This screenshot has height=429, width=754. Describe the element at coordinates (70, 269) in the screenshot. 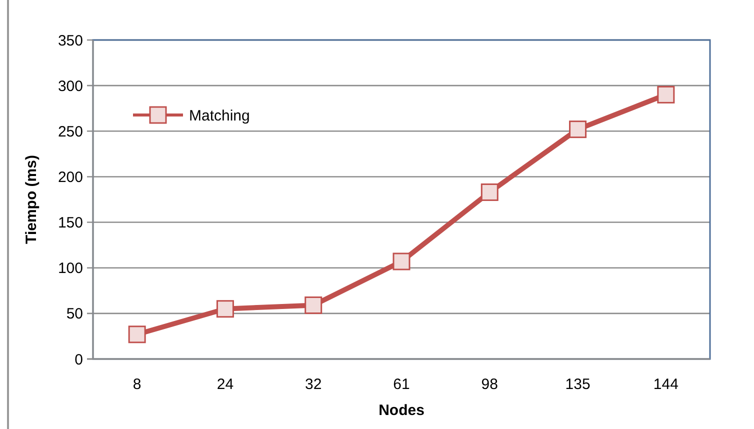

I see `y-tick-label: 100` at that location.